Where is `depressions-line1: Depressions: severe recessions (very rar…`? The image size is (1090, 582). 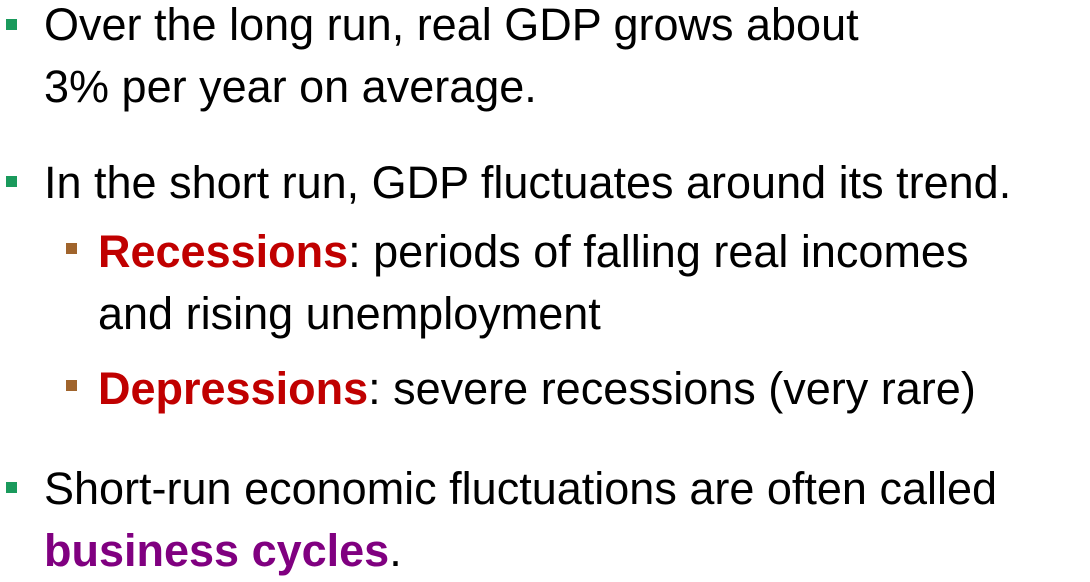
depressions-line1: Depressions: severe recessions (very rar… is located at coordinates (594, 389).